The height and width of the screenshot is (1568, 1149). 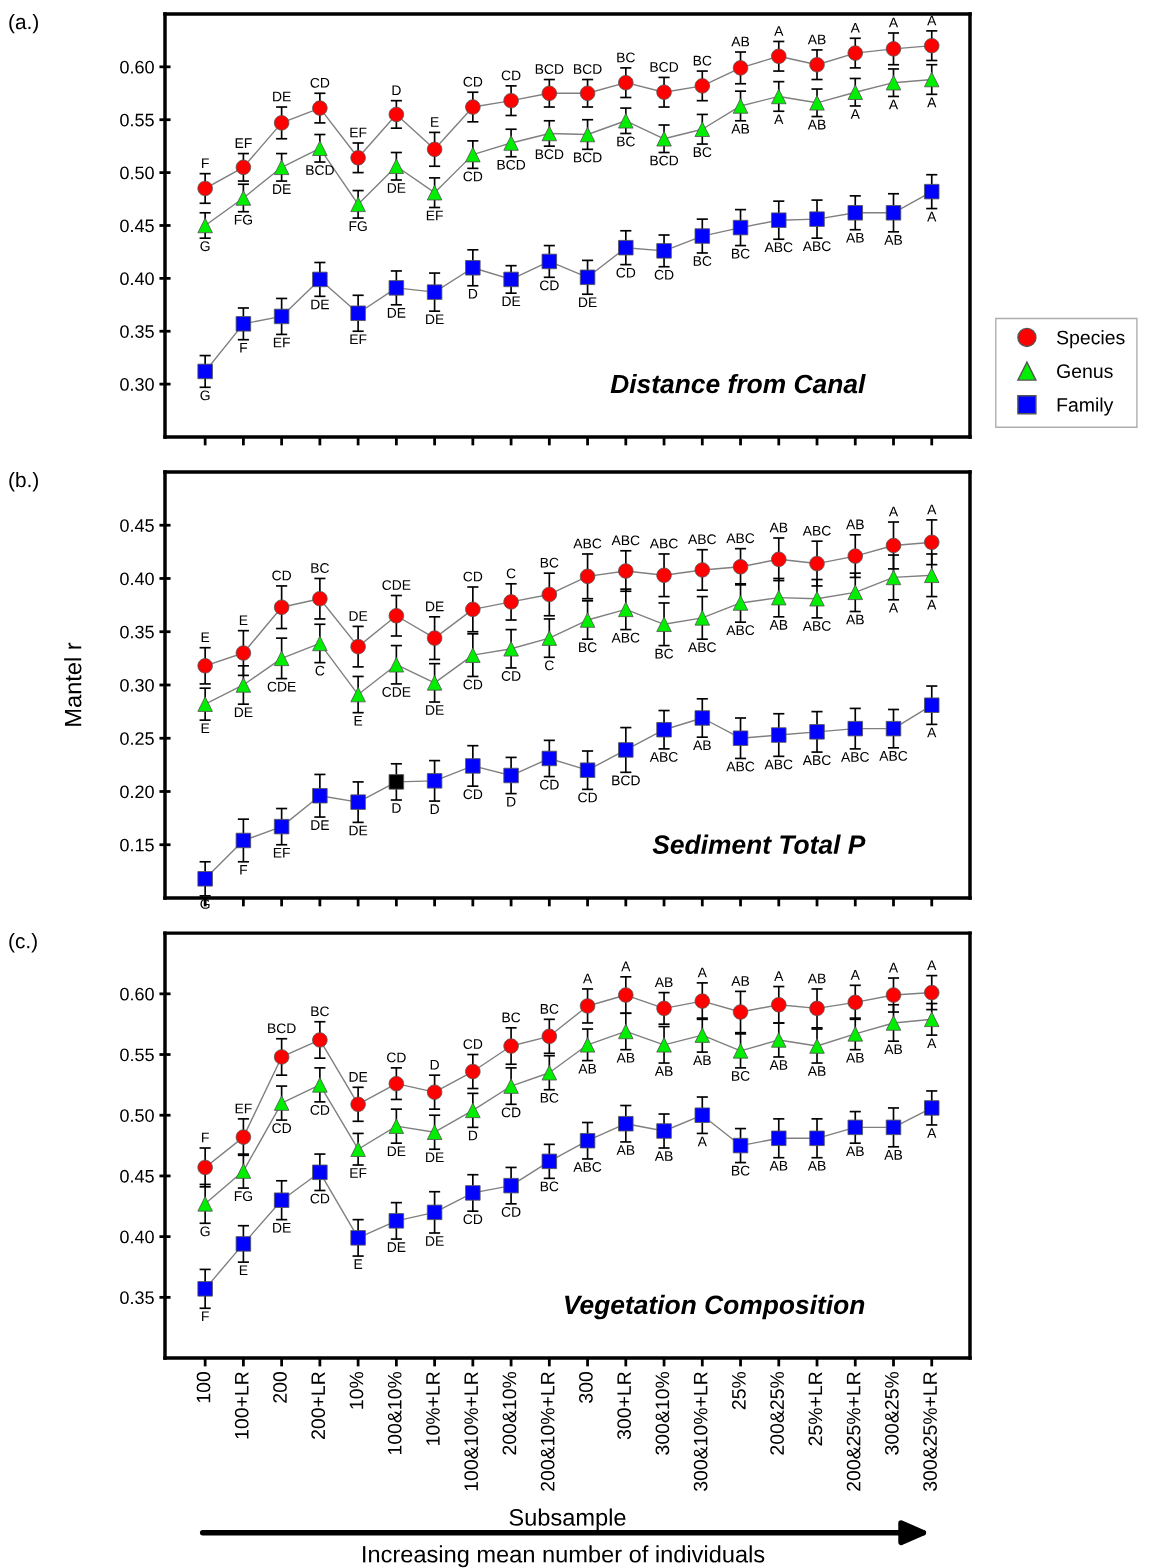 What do you see at coordinates (624, 1406) in the screenshot?
I see `x-tick-label: 300+LR` at bounding box center [624, 1406].